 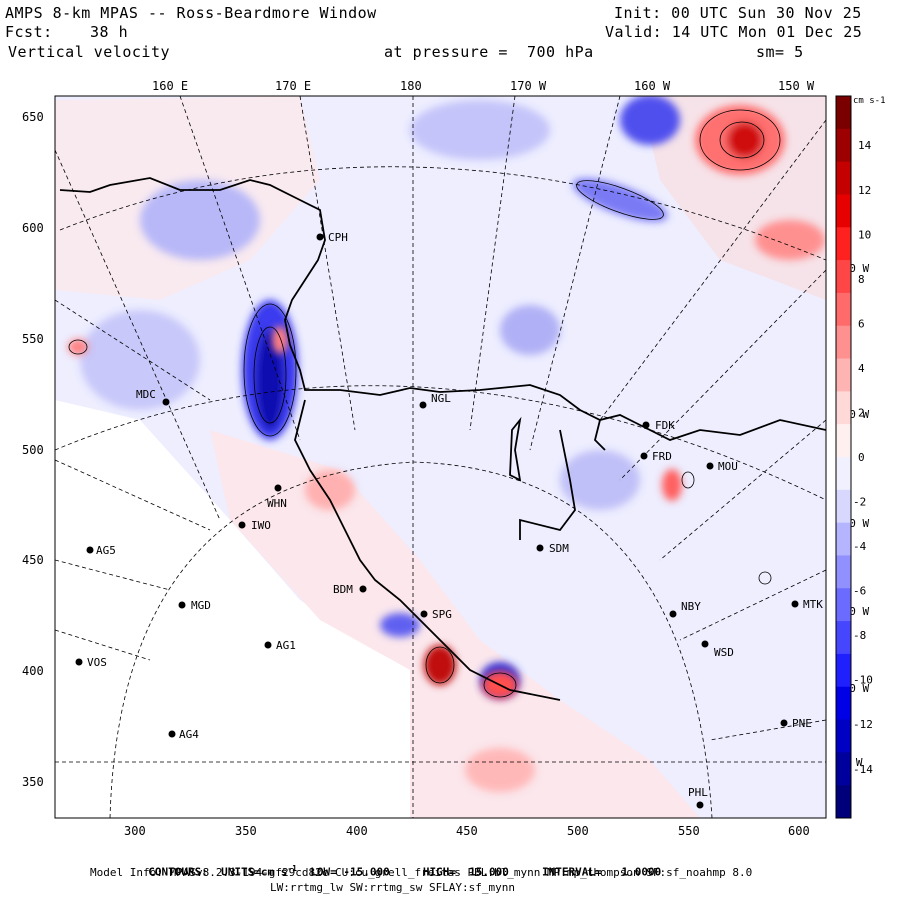 What do you see at coordinates (734, 32) in the screenshot?
I see `valid-time: Valid: 14 UTC Mon 01 Dec 25` at bounding box center [734, 32].